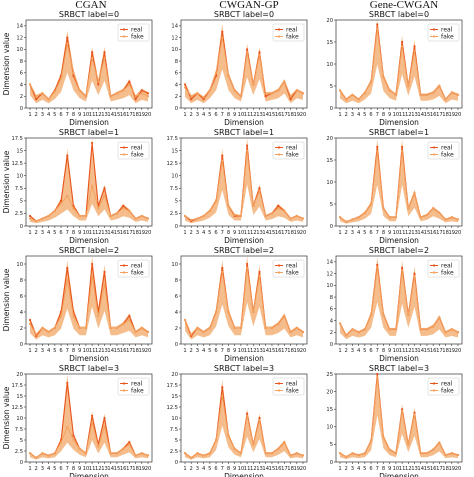 The height and width of the screenshot is (477, 474). Describe the element at coordinates (176, 97) in the screenshot. I see `y-tick-label: 2` at that location.